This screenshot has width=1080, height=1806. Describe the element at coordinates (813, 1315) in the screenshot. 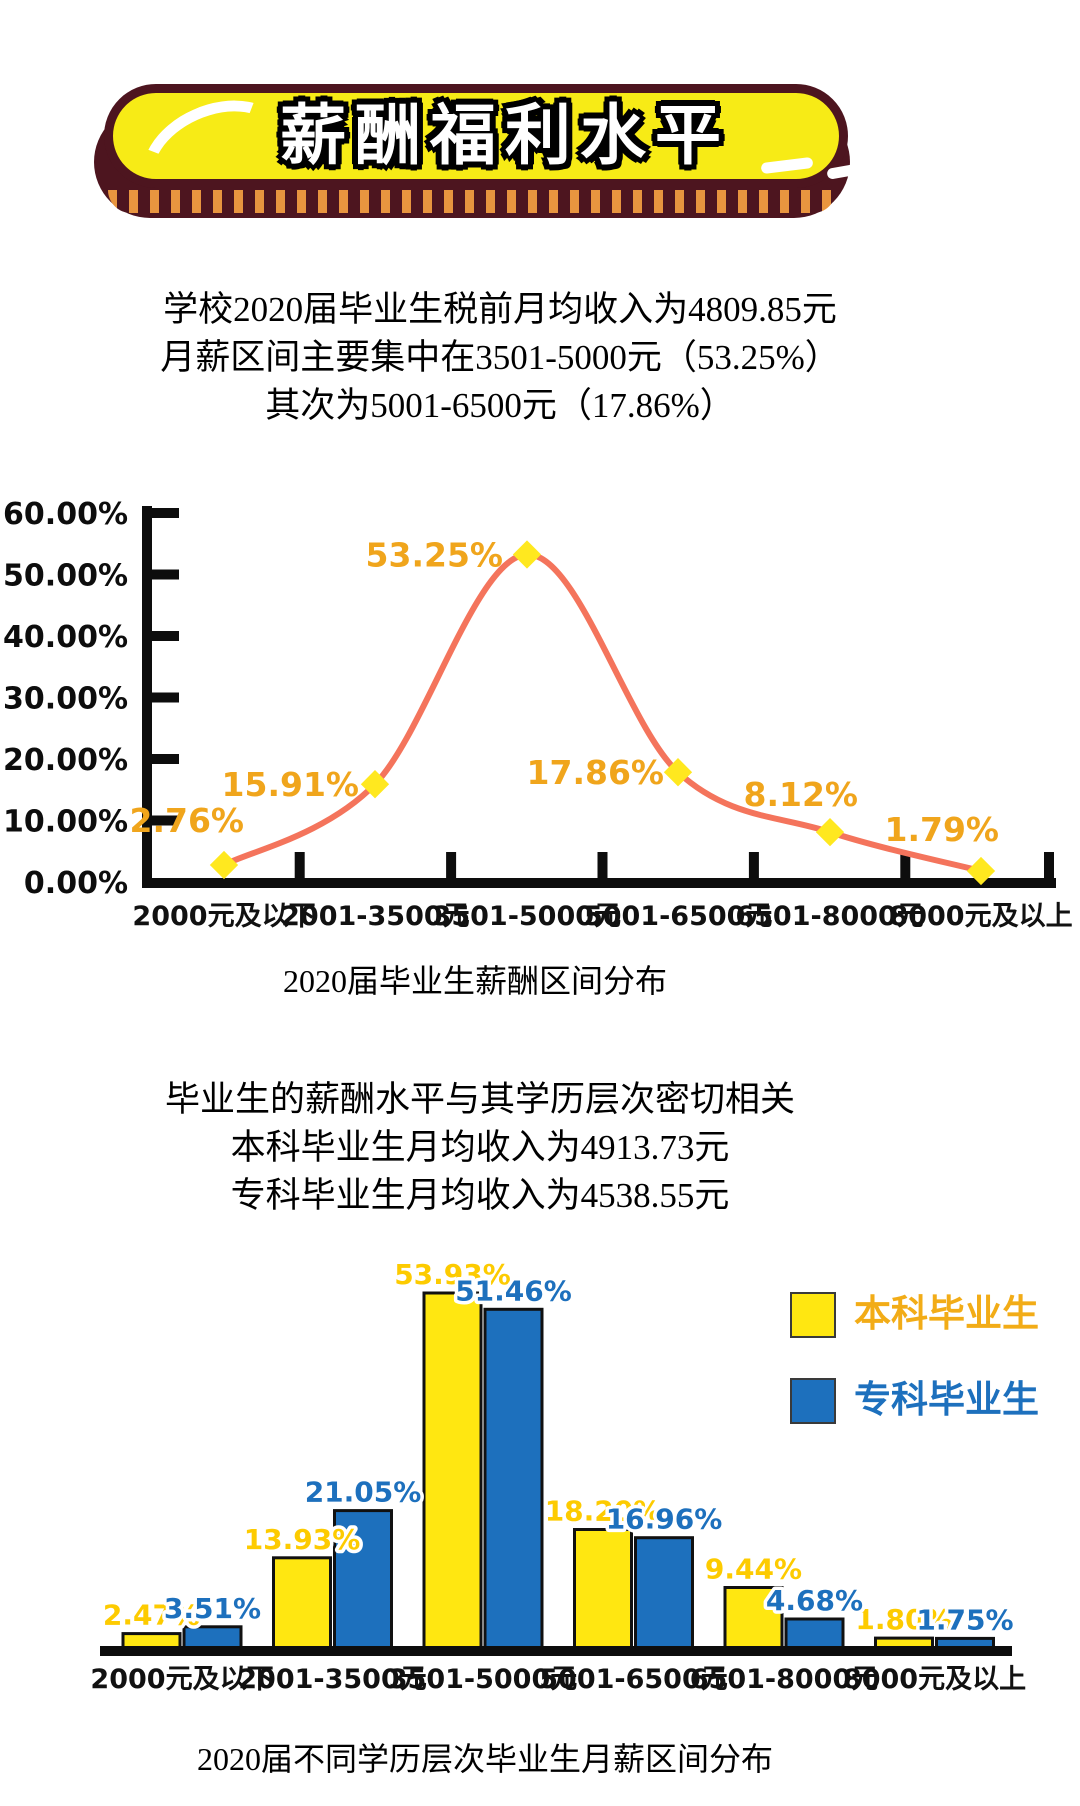

I see `legend-swatch-undergraduate` at that location.